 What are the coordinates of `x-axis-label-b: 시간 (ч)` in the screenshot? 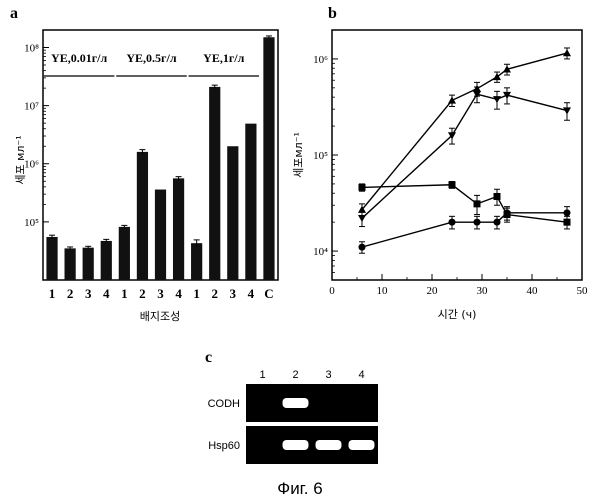 It's located at (457, 314).